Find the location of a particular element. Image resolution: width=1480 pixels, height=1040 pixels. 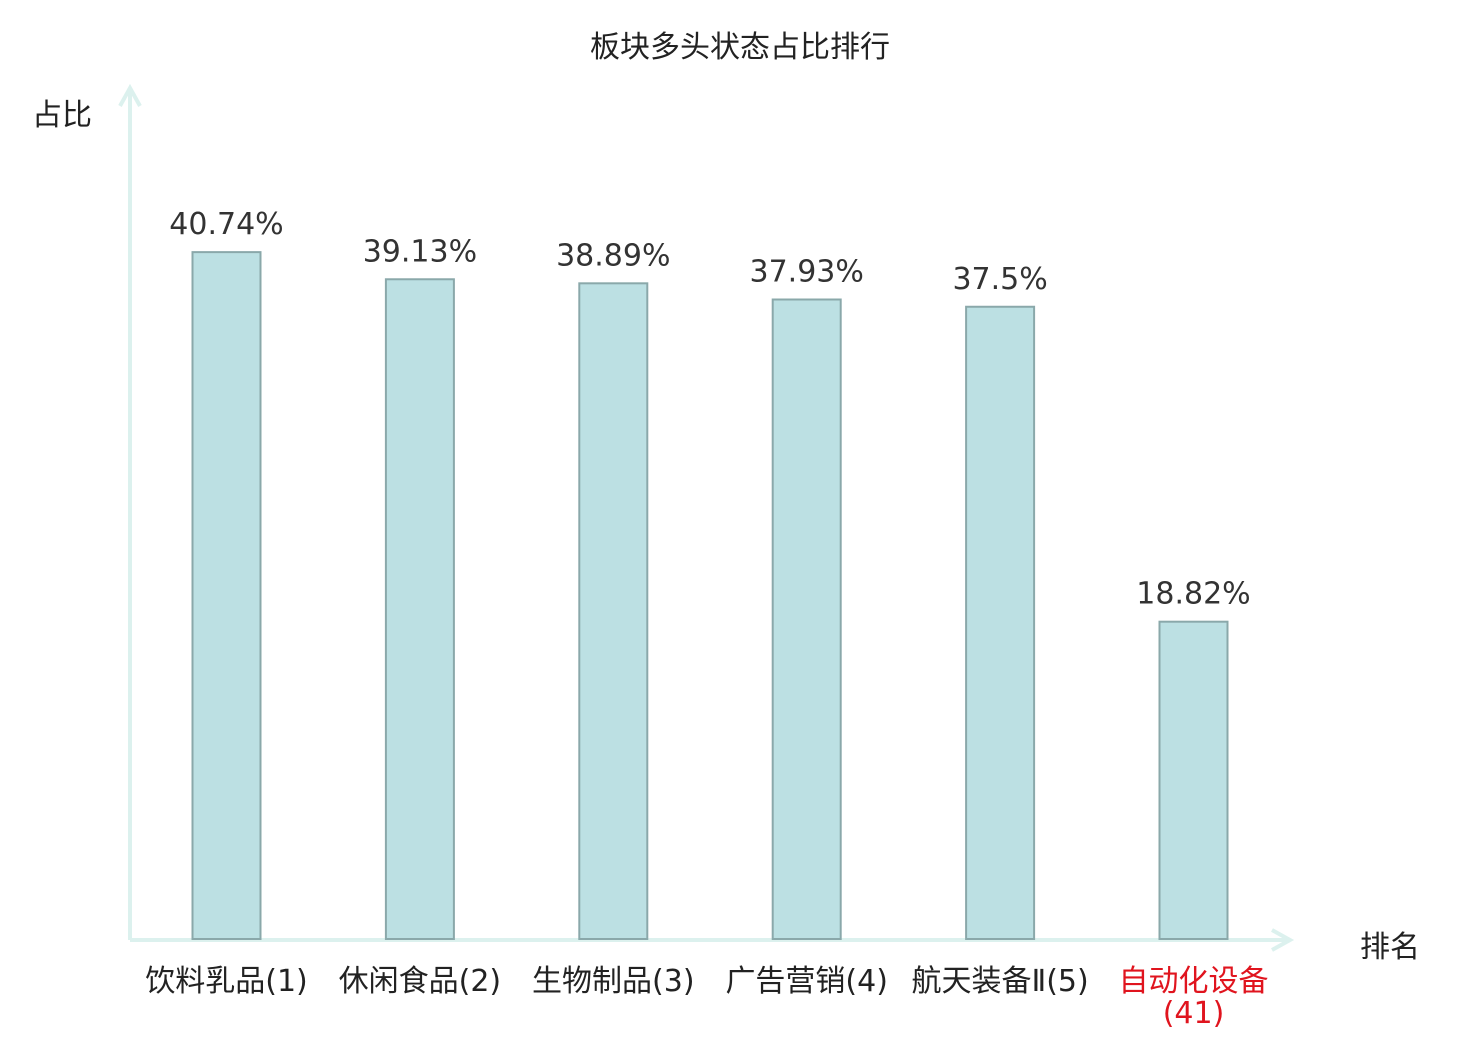

y-axis-arrow is located at coordinates (130, 95).